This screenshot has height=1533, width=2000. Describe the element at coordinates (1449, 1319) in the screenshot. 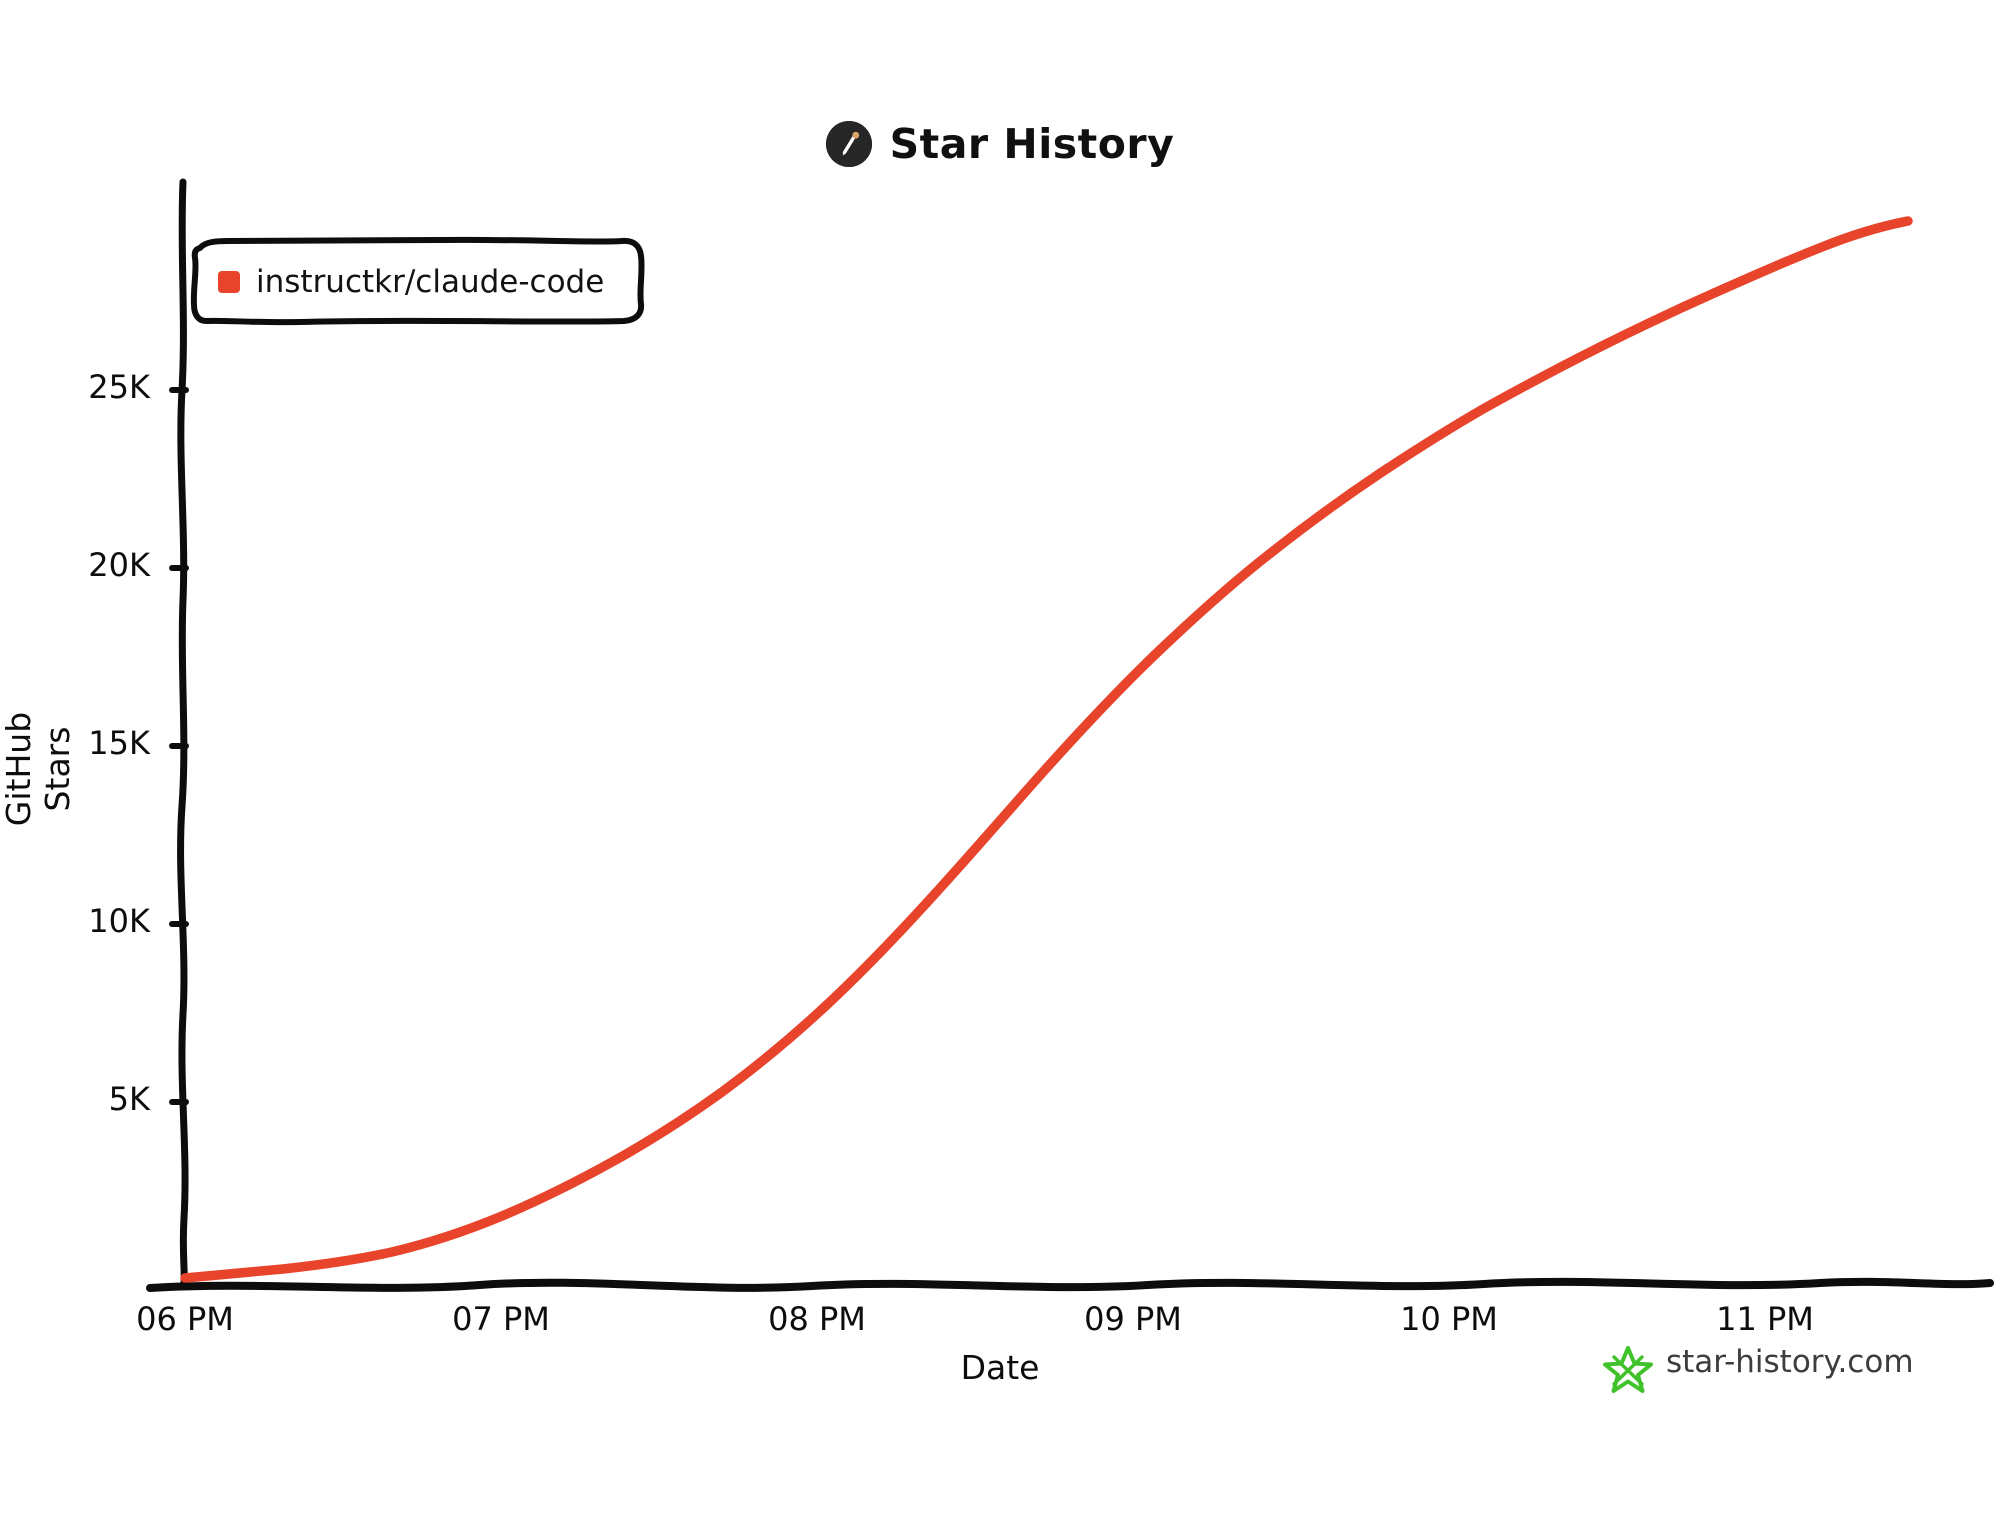

I see `x-tick-label-10pm: 10 PM` at that location.